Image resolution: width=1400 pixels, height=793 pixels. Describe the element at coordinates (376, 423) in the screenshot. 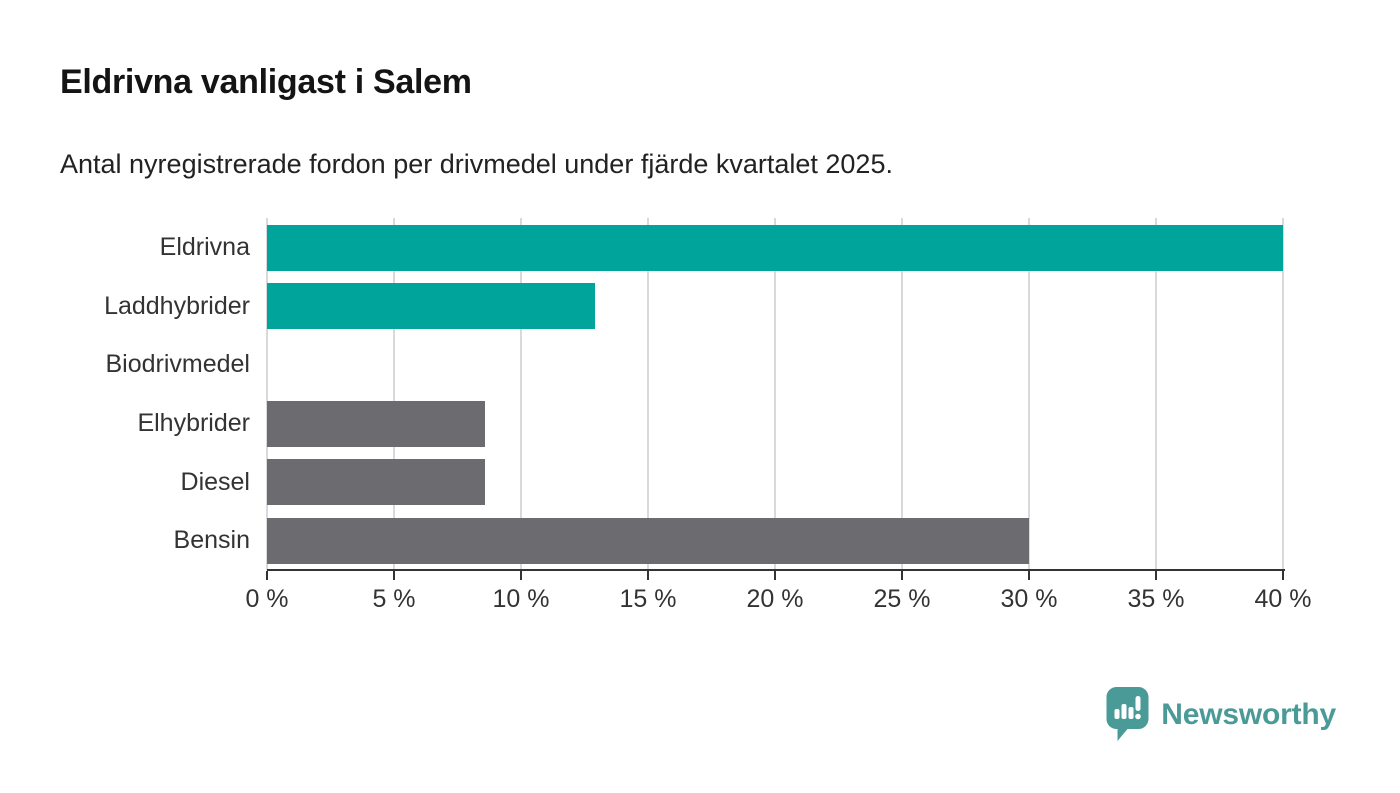

I see `bar-elhybrider` at that location.